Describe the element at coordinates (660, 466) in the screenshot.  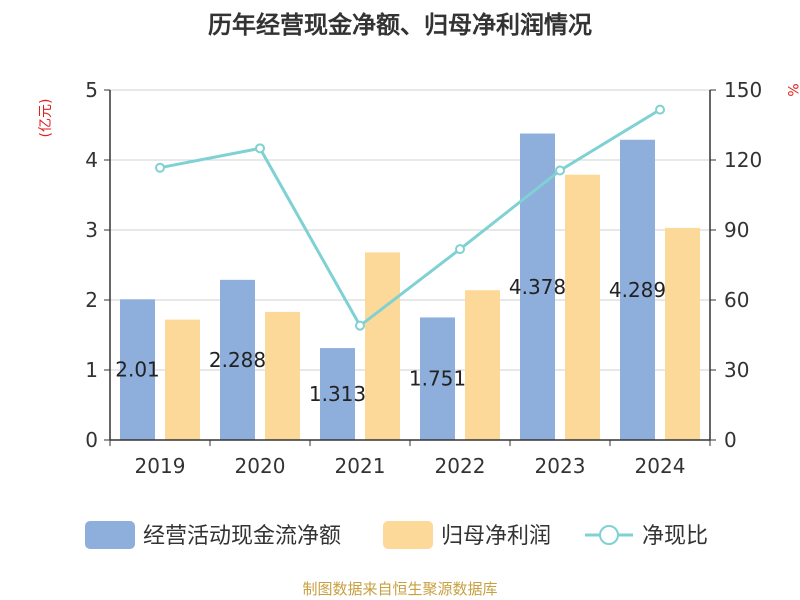
I see `x-tick-label: 2024` at that location.